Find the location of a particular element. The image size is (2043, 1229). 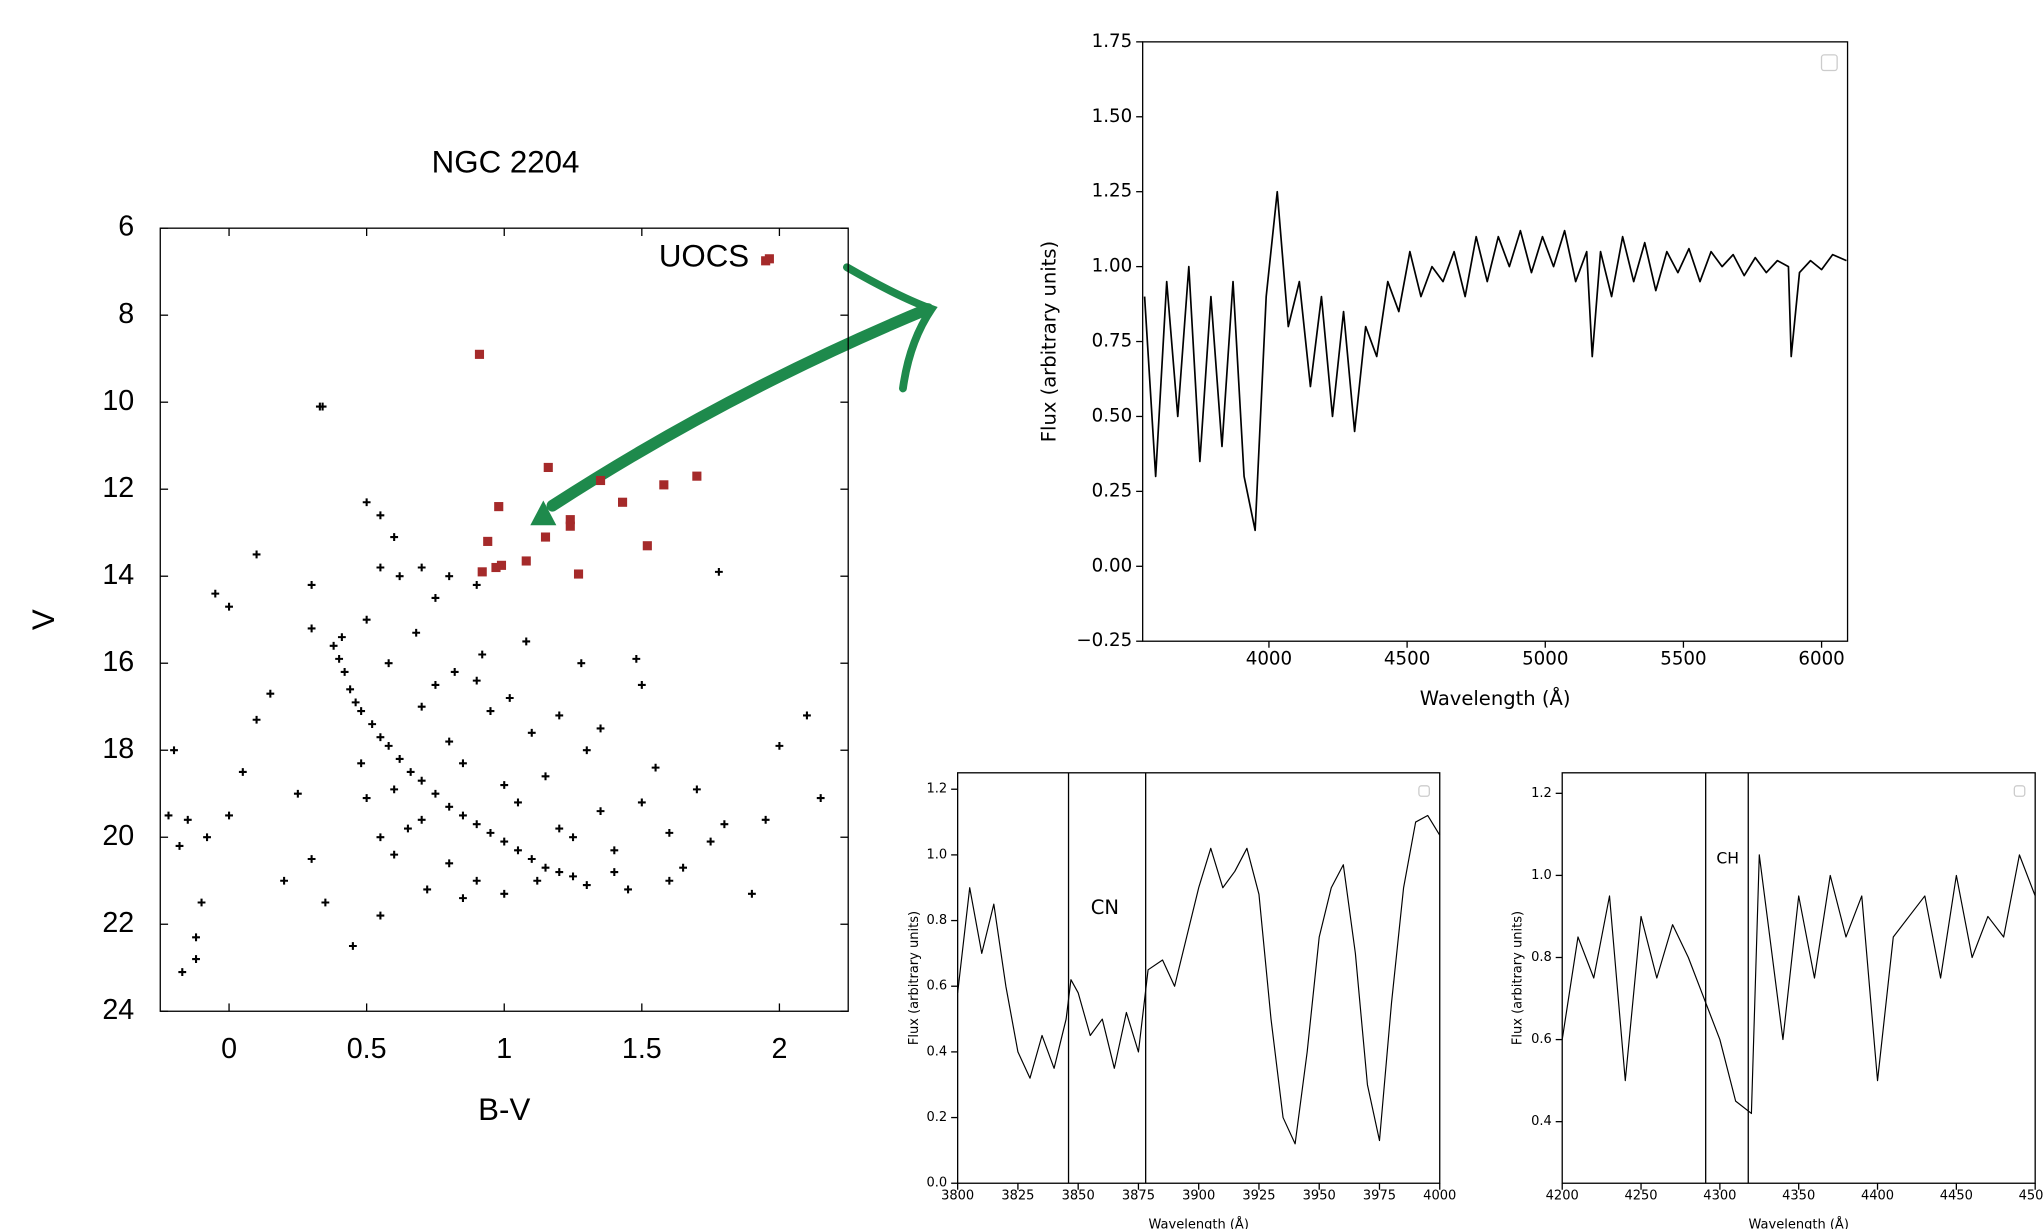

y-tick-label: 8 is located at coordinates (126, 314).